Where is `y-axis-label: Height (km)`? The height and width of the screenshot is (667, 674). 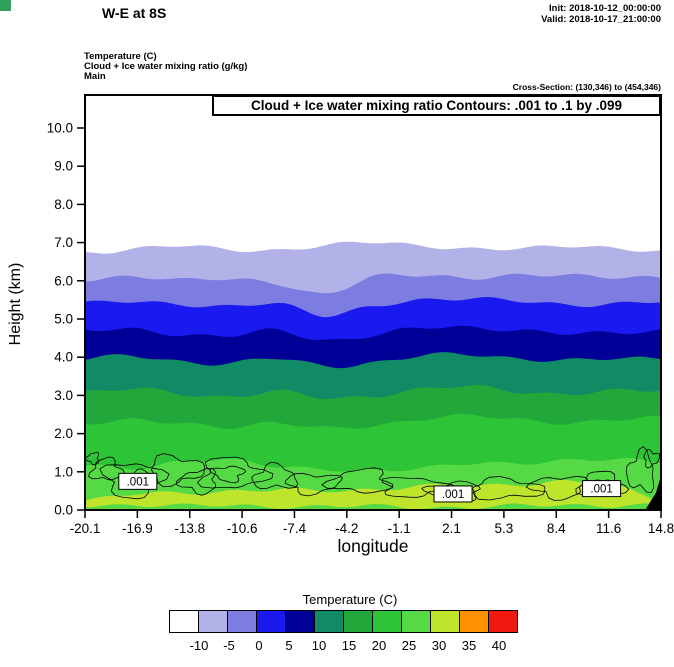 y-axis-label: Height (km) is located at coordinates (15, 304).